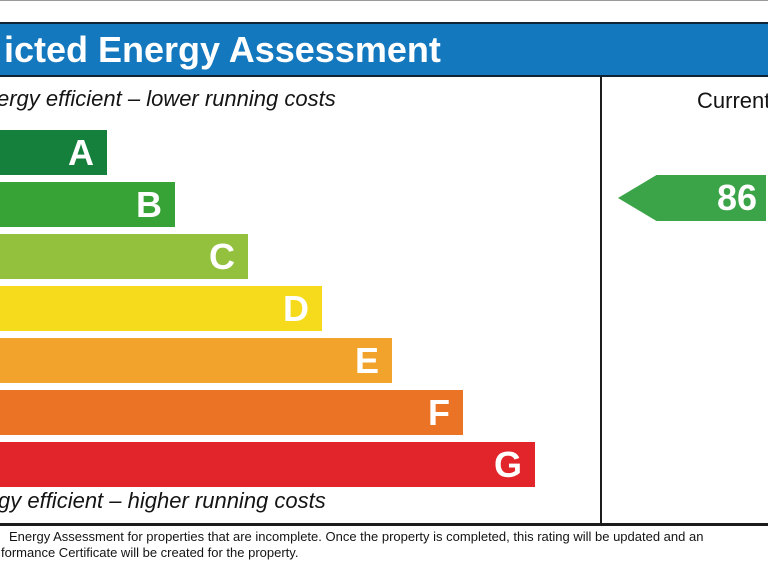  Describe the element at coordinates (601, 301) in the screenshot. I see `column-divider-line` at that location.